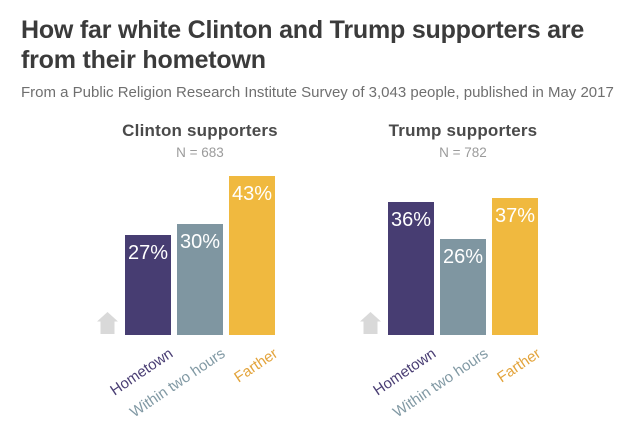 This screenshot has height=441, width=640. I want to click on category-labels-clinton: Hometown Within two hours Farther, so click(200, 387).